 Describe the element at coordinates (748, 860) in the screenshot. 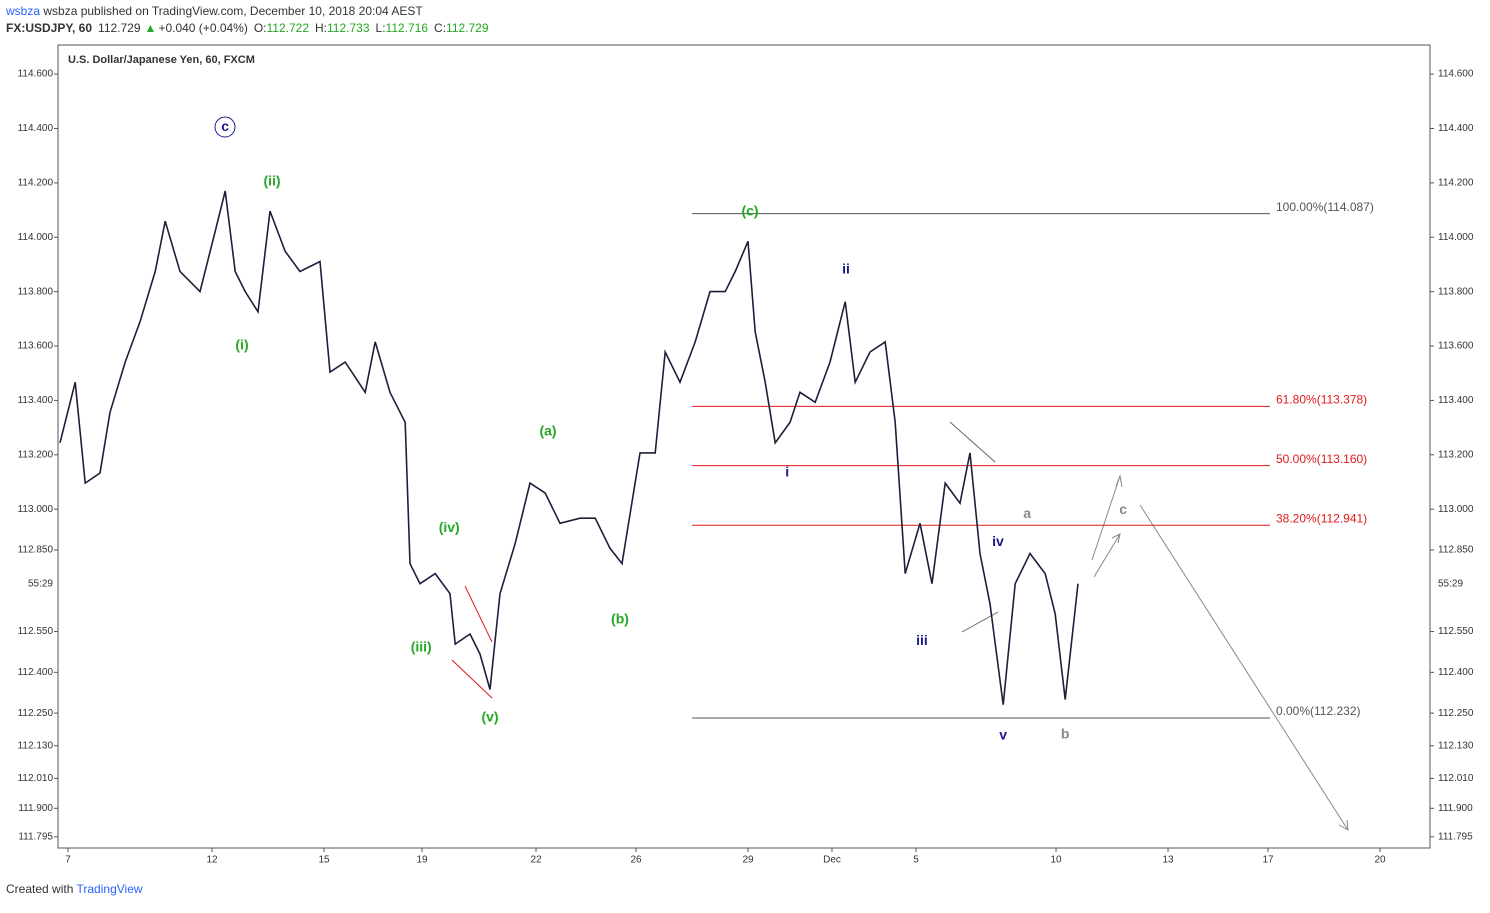

I see `x-tick-label: 29` at that location.